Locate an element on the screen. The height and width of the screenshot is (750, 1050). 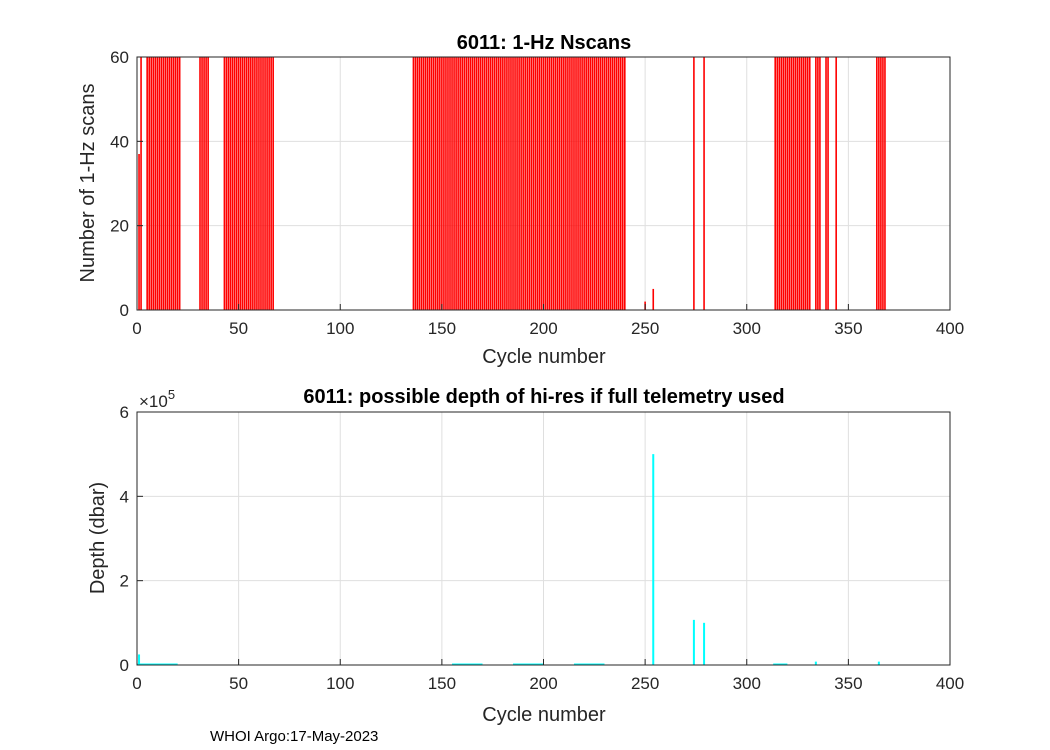
nscans-xtick-label: 200 is located at coordinates (543, 328).